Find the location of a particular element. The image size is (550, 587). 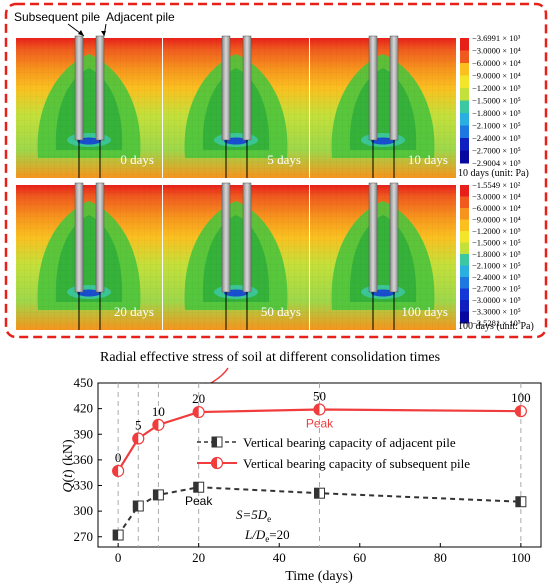

panel-time-label: 10 days is located at coordinates (428, 159).